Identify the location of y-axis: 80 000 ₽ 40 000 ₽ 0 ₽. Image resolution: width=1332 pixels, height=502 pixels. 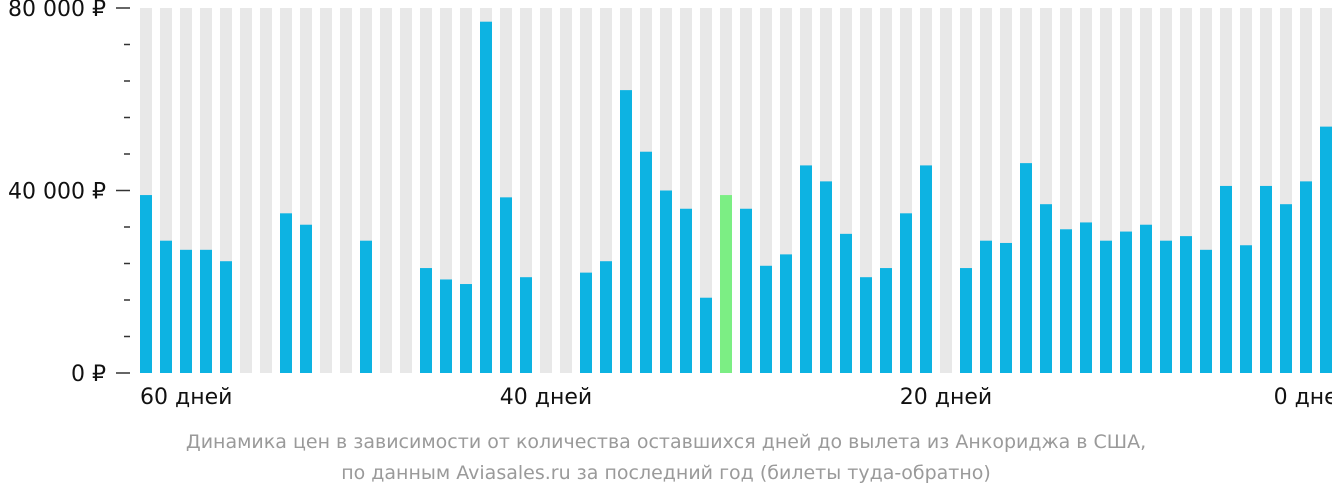
(69, 193).